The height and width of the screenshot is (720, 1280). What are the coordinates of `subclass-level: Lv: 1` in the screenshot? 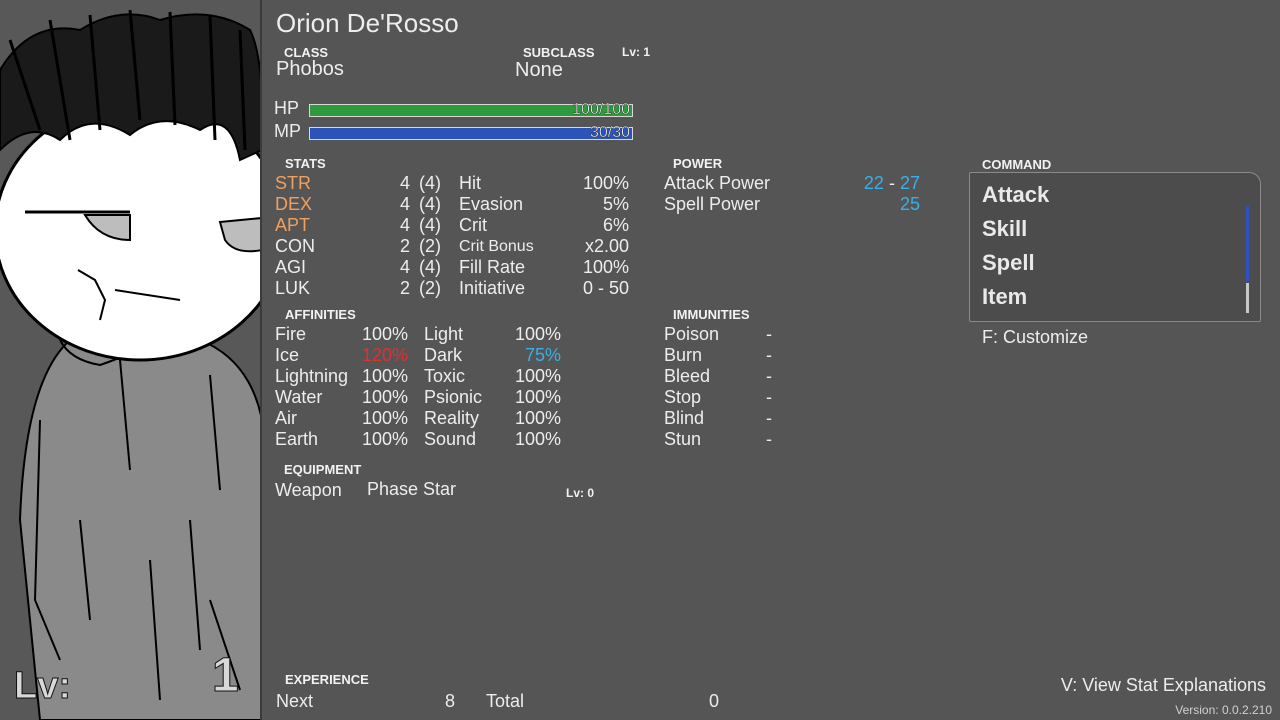 It's located at (636, 52).